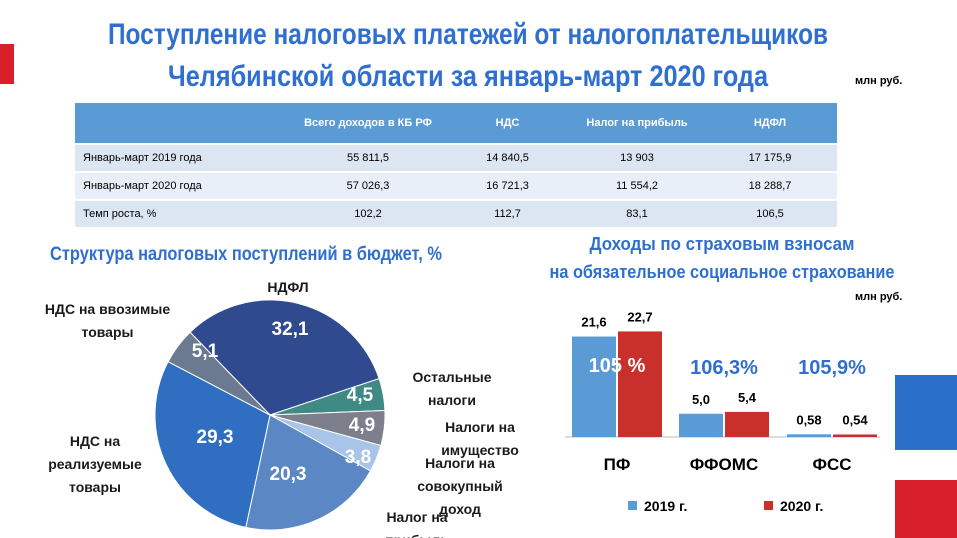 The image size is (957, 538). Describe the element at coordinates (215, 437) in the screenshot. I see `slice-label: 29,3` at that location.